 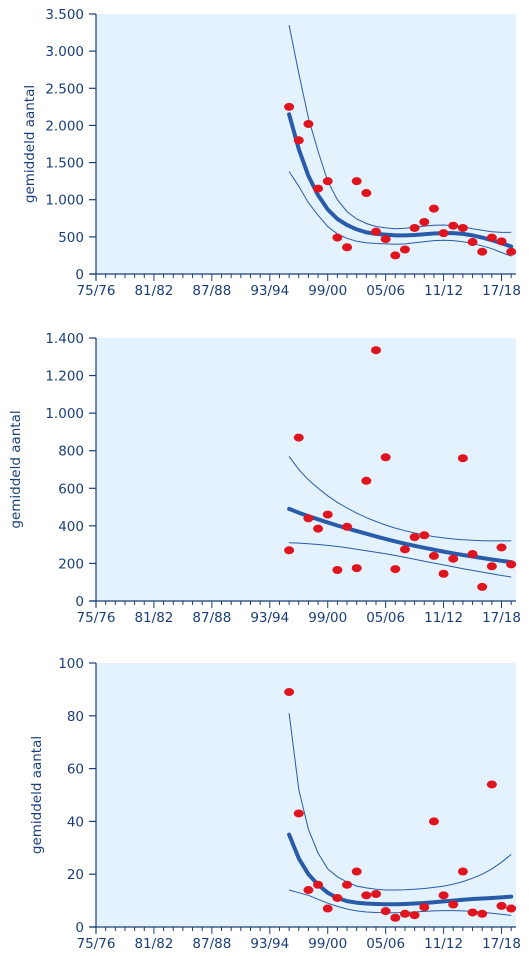 What do you see at coordinates (75, 822) in the screenshot?
I see `y-tick-label: 40` at bounding box center [75, 822].